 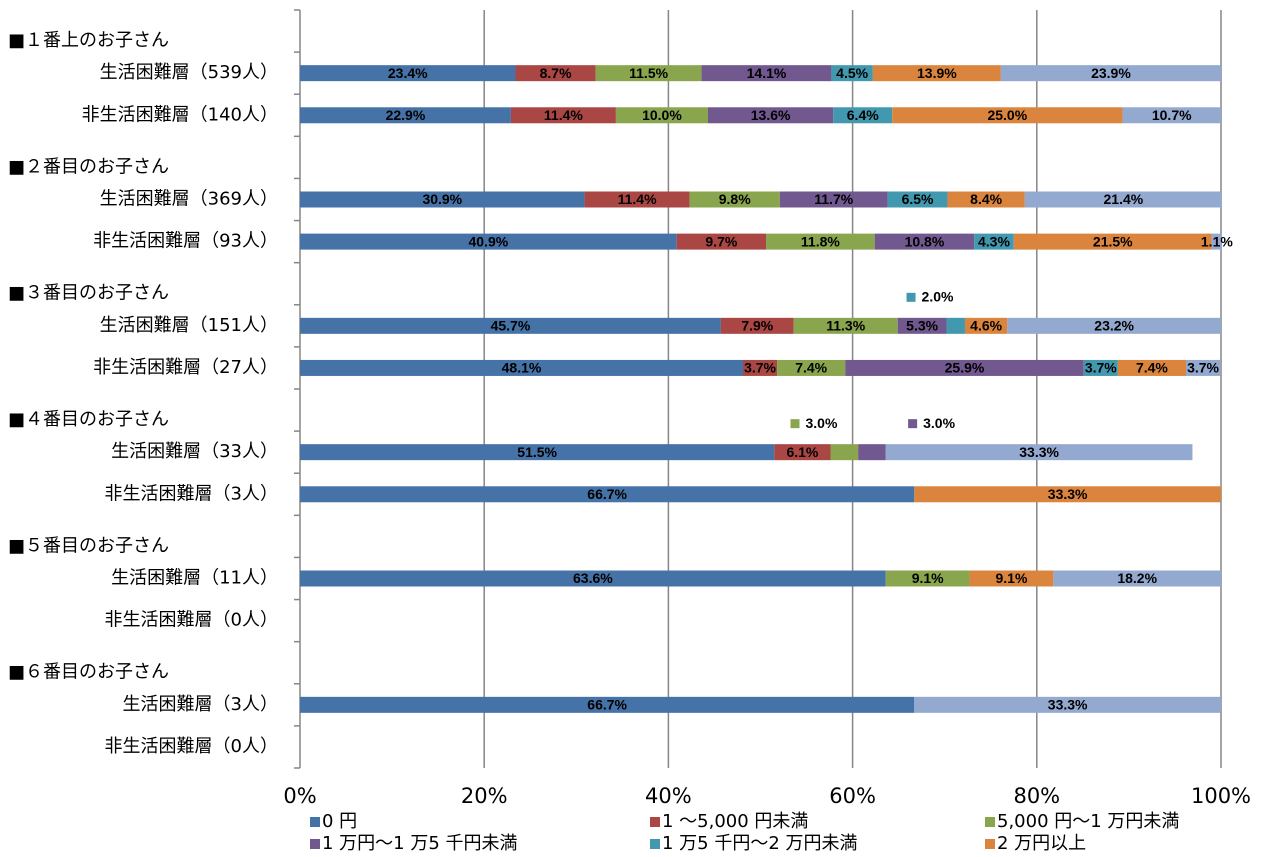 What do you see at coordinates (191, 493) in the screenshot?
I see `category-label: 非生活困難層（3人）` at bounding box center [191, 493].